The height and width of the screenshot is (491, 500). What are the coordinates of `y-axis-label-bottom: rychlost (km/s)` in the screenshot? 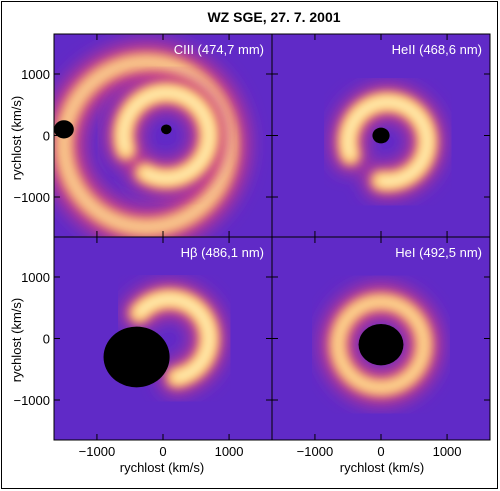 It's located at (16, 340).